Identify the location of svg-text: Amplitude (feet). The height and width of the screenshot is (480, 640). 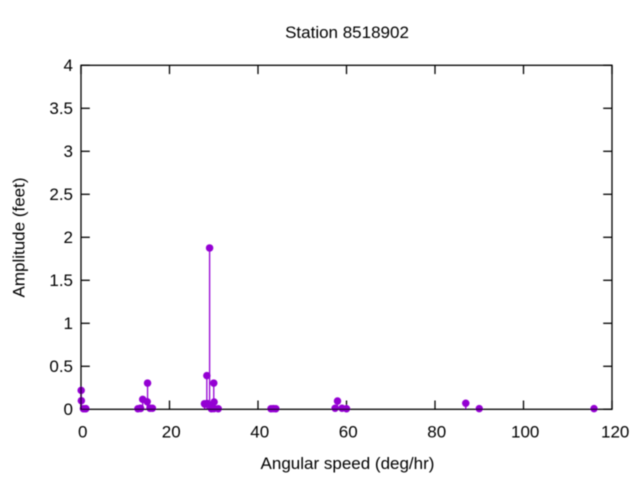
(19, 238).